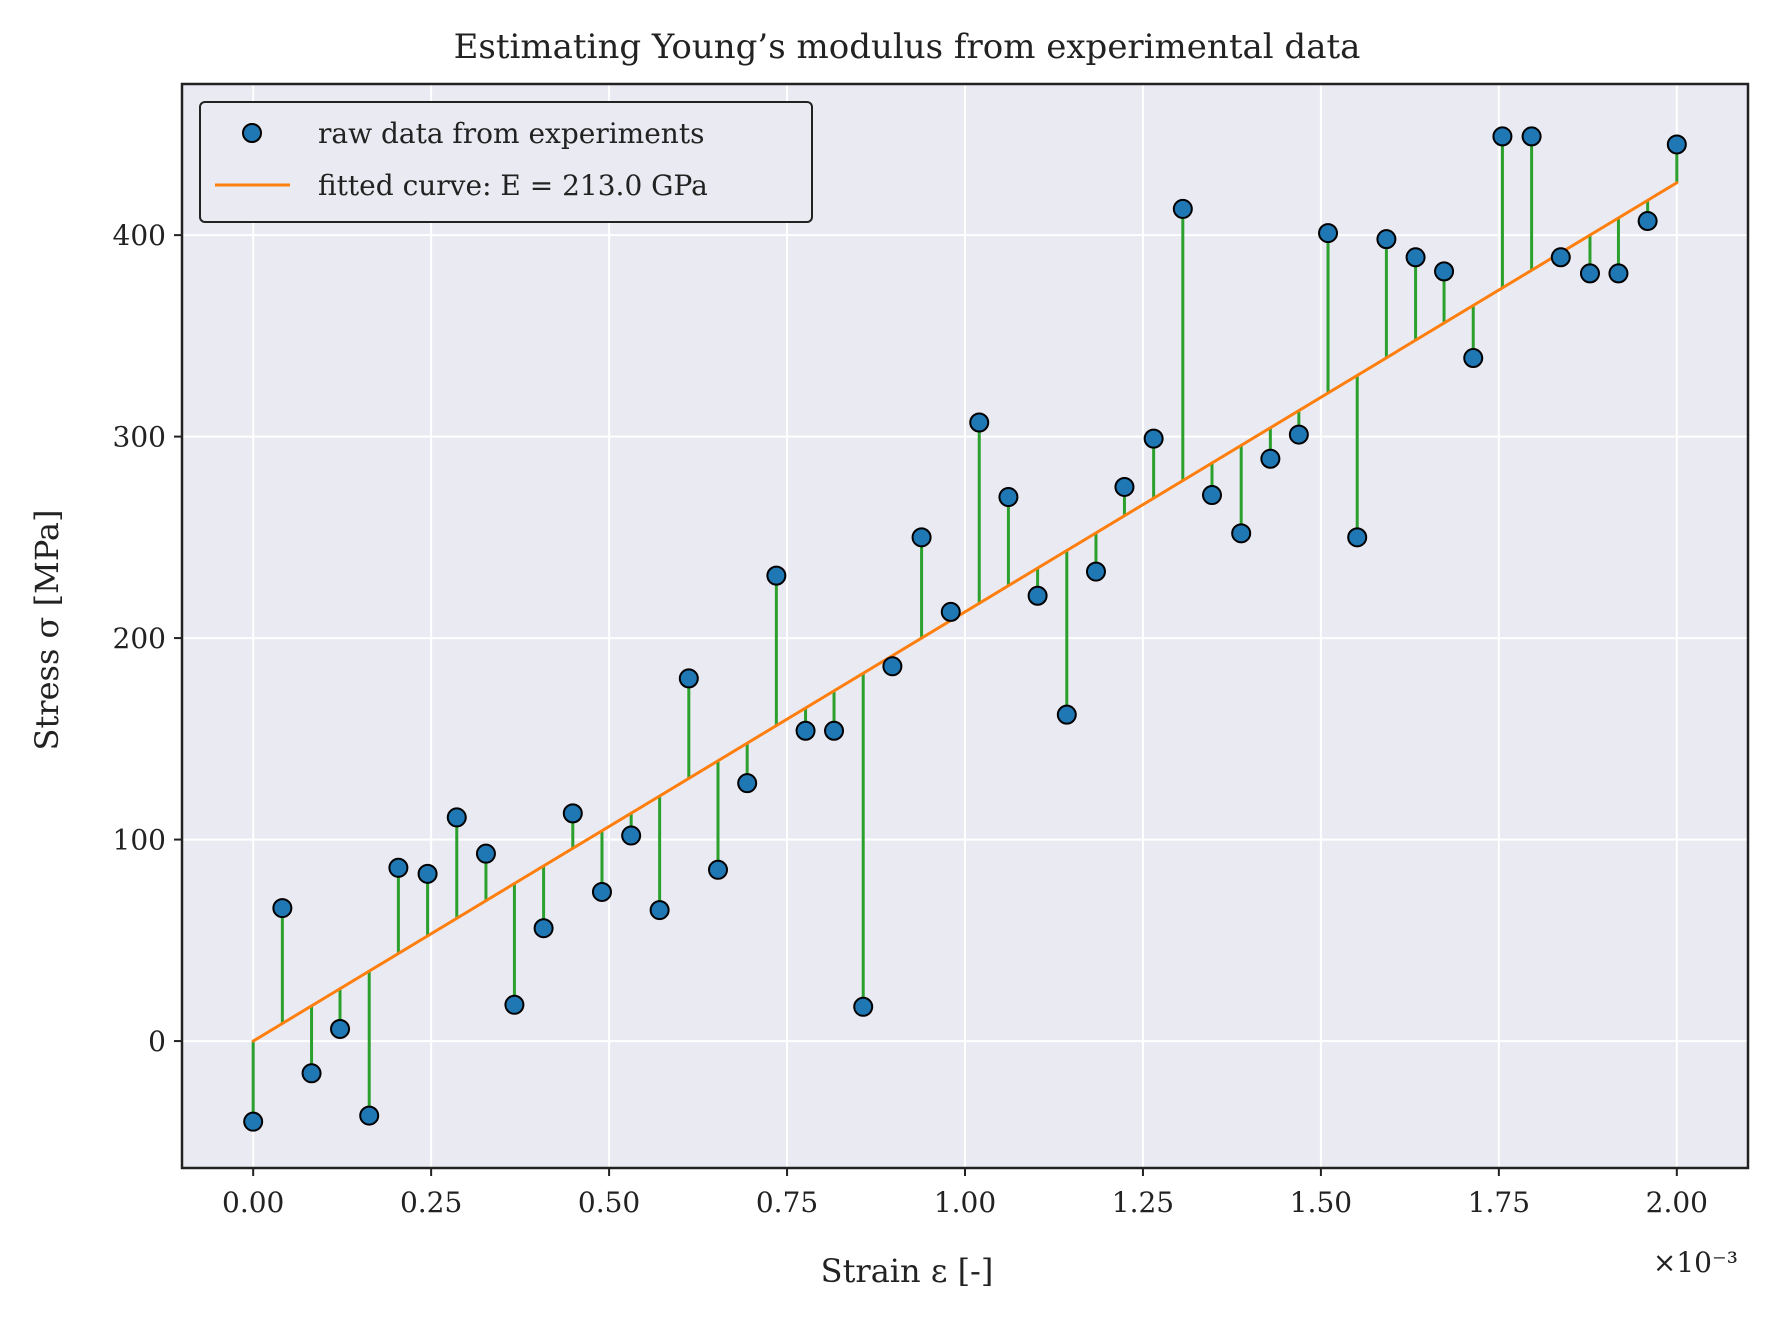  What do you see at coordinates (513, 185) in the screenshot?
I see `legend-label-fitted-curve: fitted curve: E = 213.0 GPa` at bounding box center [513, 185].